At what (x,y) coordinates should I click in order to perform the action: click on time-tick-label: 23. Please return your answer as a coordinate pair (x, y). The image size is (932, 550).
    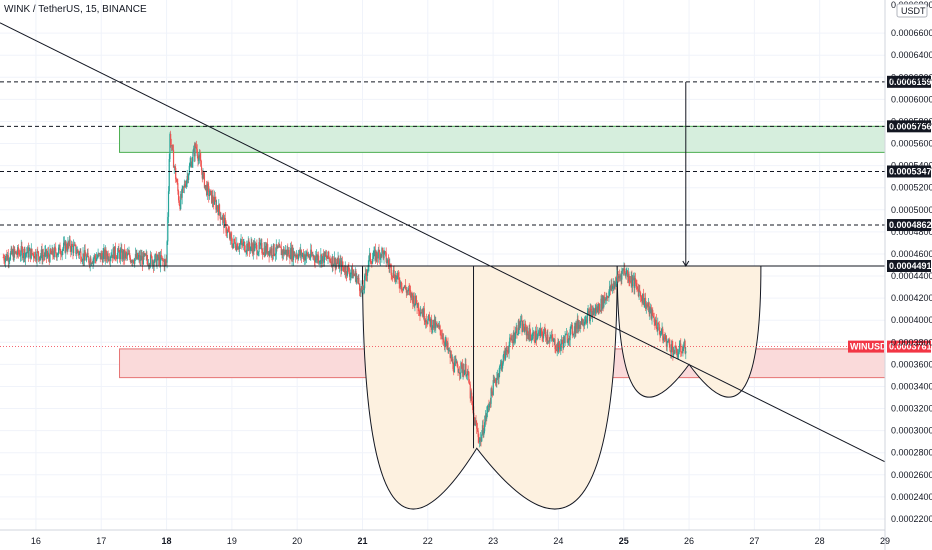
    Looking at the image, I should click on (493, 541).